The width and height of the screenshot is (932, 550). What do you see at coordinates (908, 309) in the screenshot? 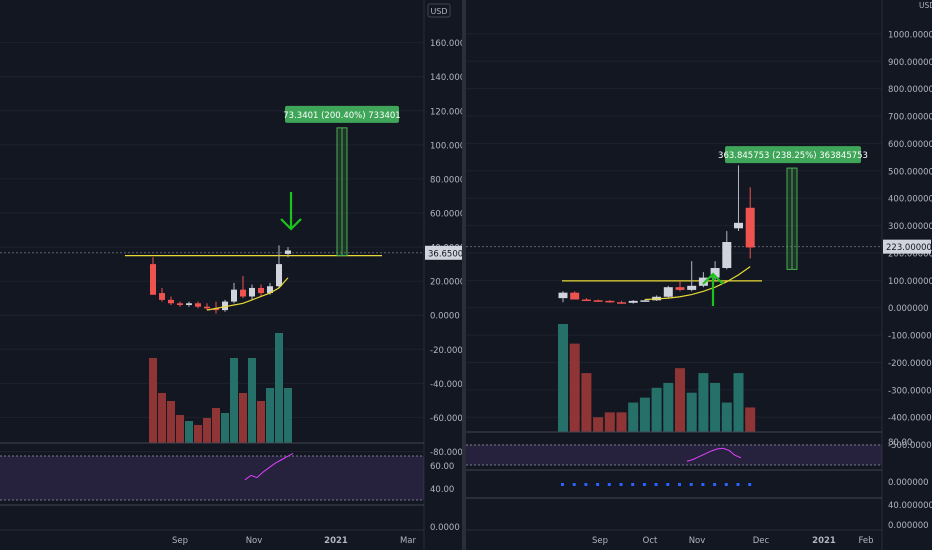
I see `price-tick-label: 0.000000` at bounding box center [908, 309].